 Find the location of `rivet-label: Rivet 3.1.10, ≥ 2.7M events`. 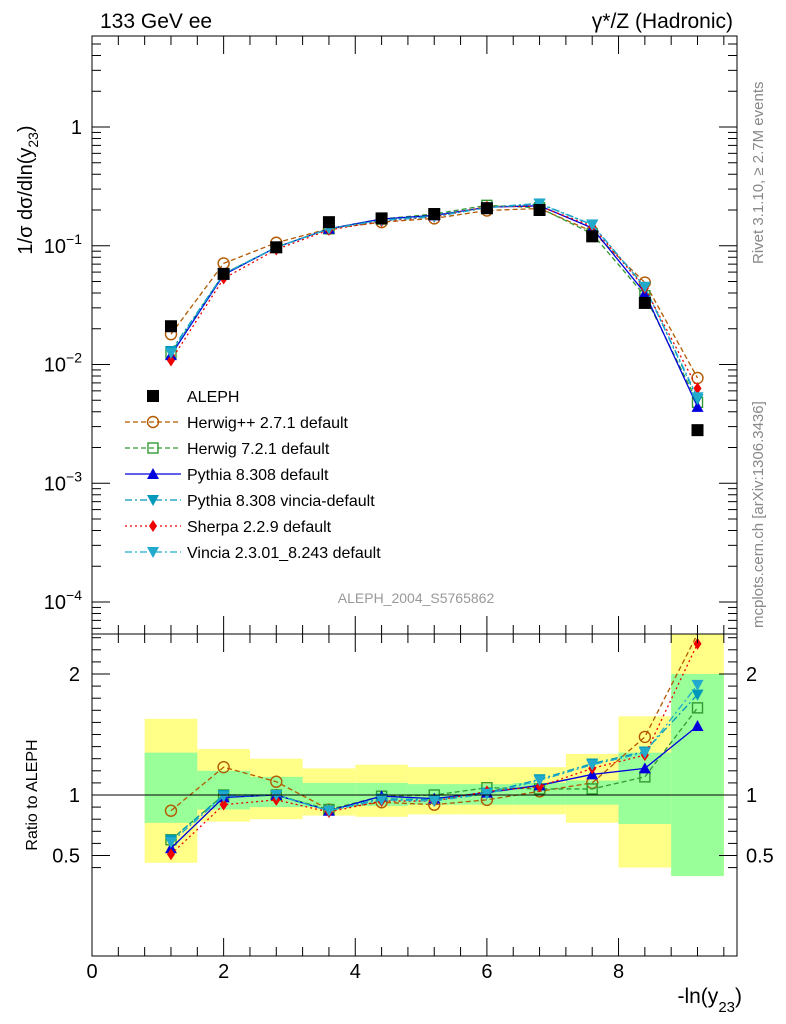

rivet-label: Rivet 3.1.10, ≥ 2.7M events is located at coordinates (758, 173).